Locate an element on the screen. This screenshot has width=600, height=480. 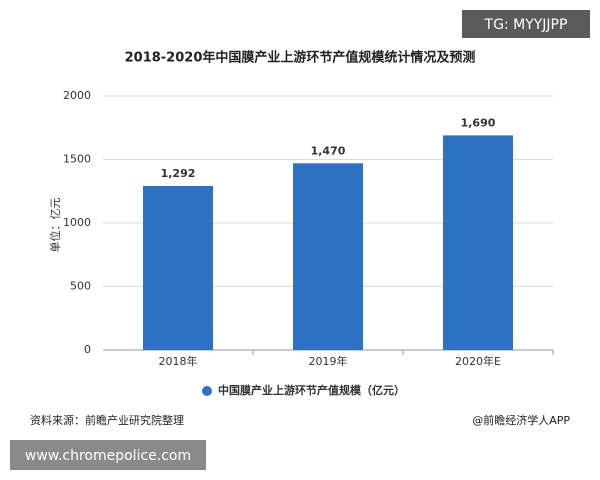
chart-title: 2018-2020年中国膜产业上游环节产值规模统计情况及预测 is located at coordinates (300, 58).